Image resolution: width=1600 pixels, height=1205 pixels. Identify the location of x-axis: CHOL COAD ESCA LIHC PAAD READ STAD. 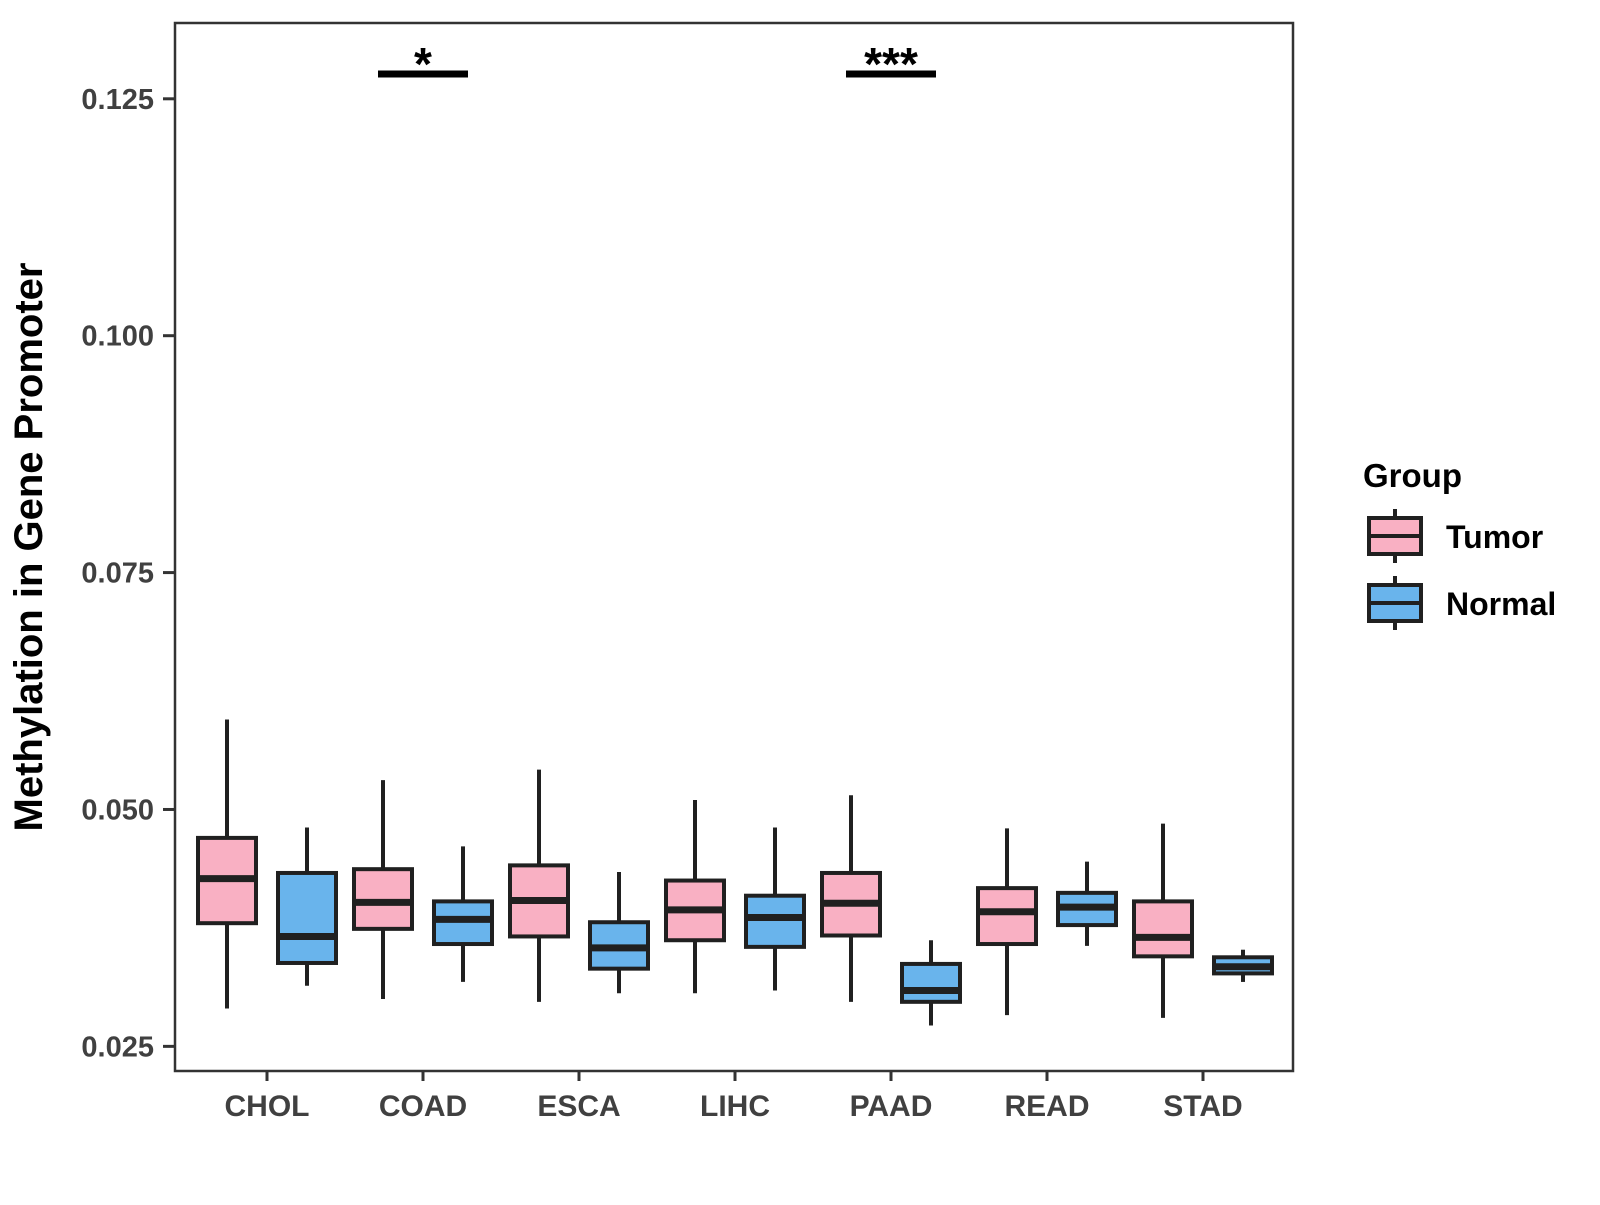
(734, 1097).